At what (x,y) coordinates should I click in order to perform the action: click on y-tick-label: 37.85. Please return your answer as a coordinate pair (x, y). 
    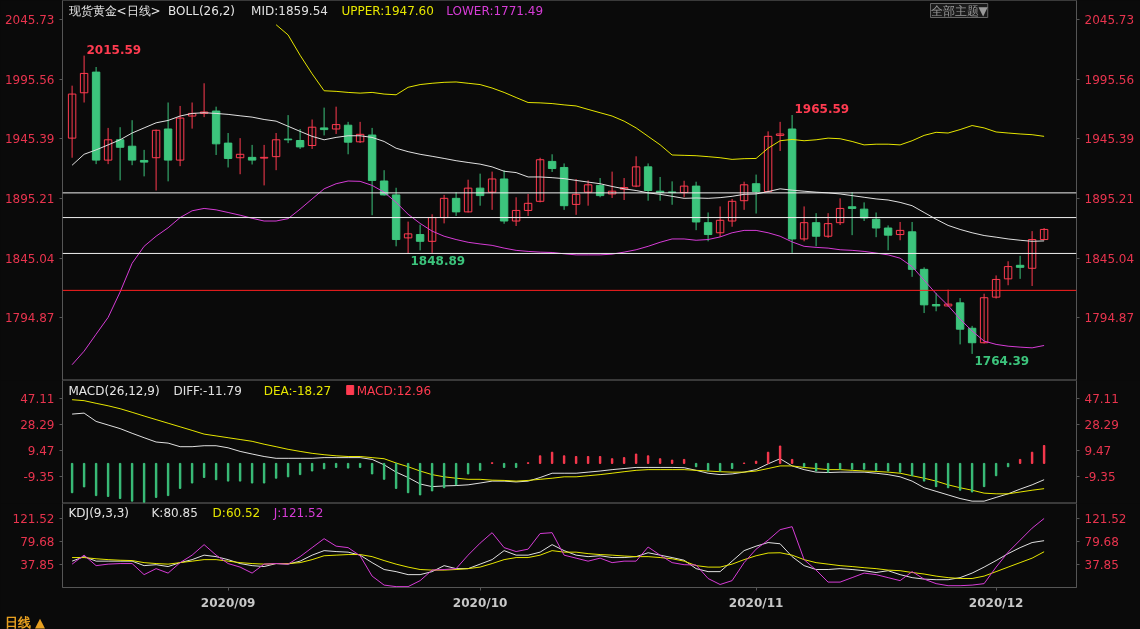
    Looking at the image, I should click on (37, 564).